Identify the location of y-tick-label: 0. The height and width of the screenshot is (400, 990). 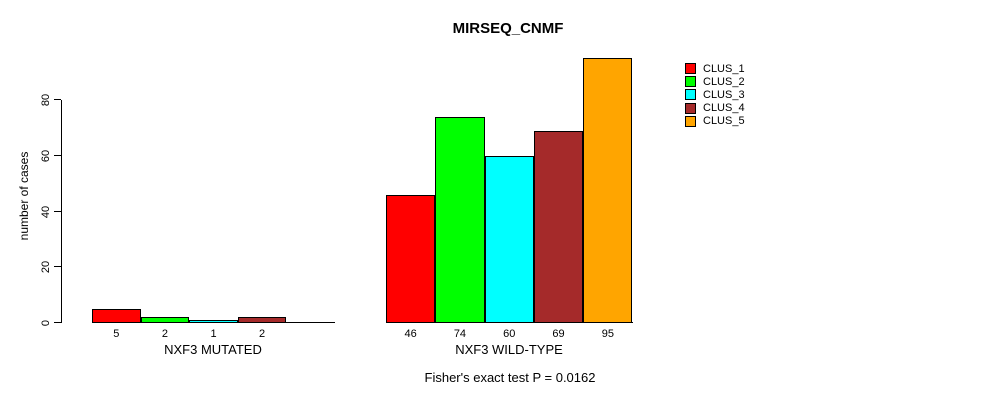
(46, 323).